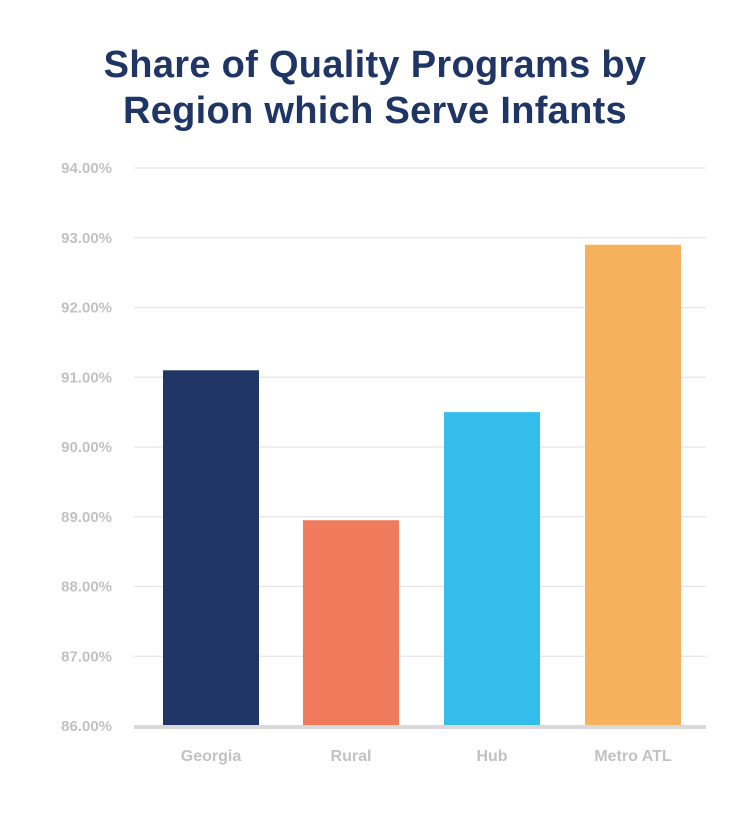 The image size is (750, 814). I want to click on chart-title-line-1: Share of Quality Programs by, so click(375, 65).